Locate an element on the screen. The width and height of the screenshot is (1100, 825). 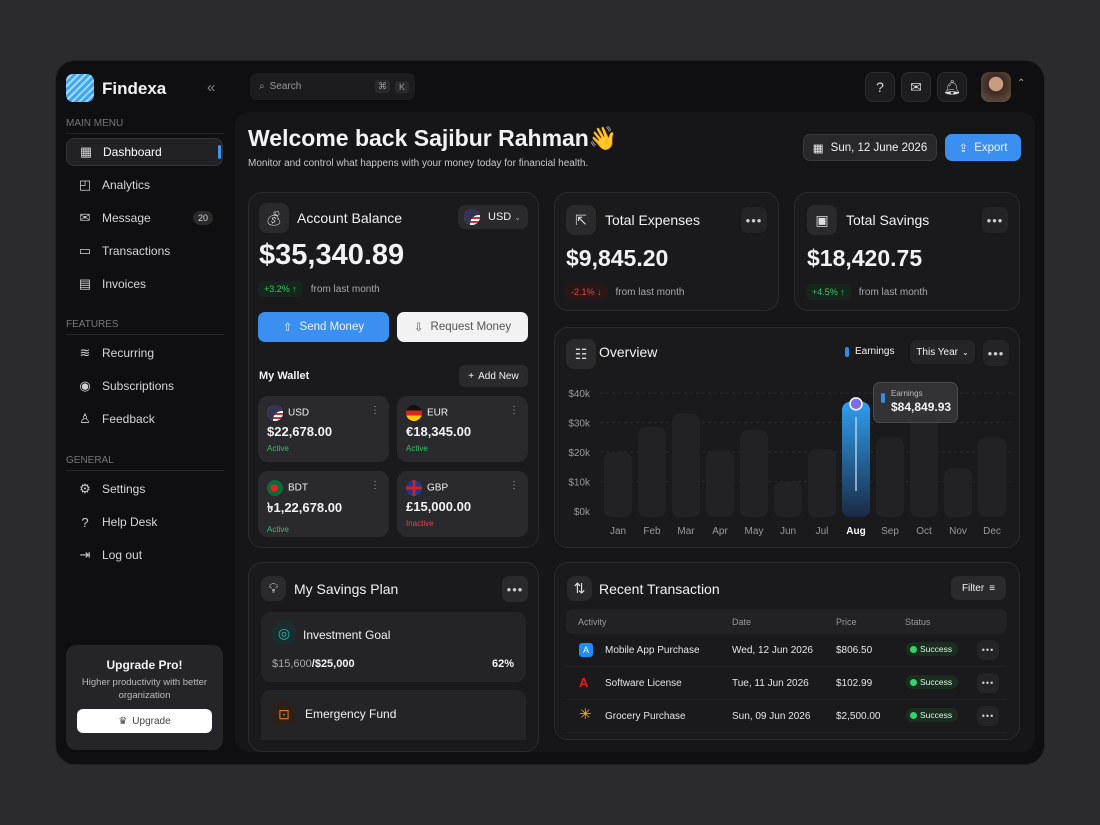
calendar-icon: ▦ is located at coordinates (818, 148).